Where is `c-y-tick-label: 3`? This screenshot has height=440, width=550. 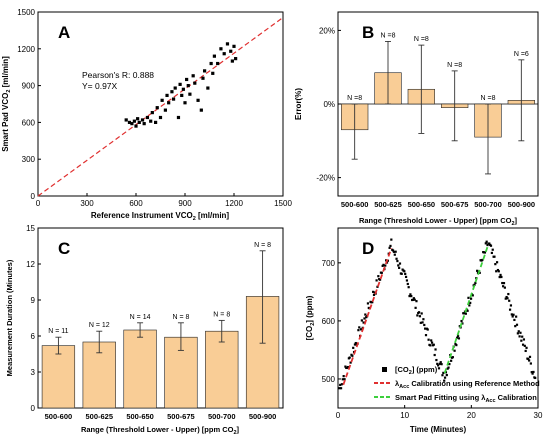 c-y-tick-label: 3 is located at coordinates (33, 372).